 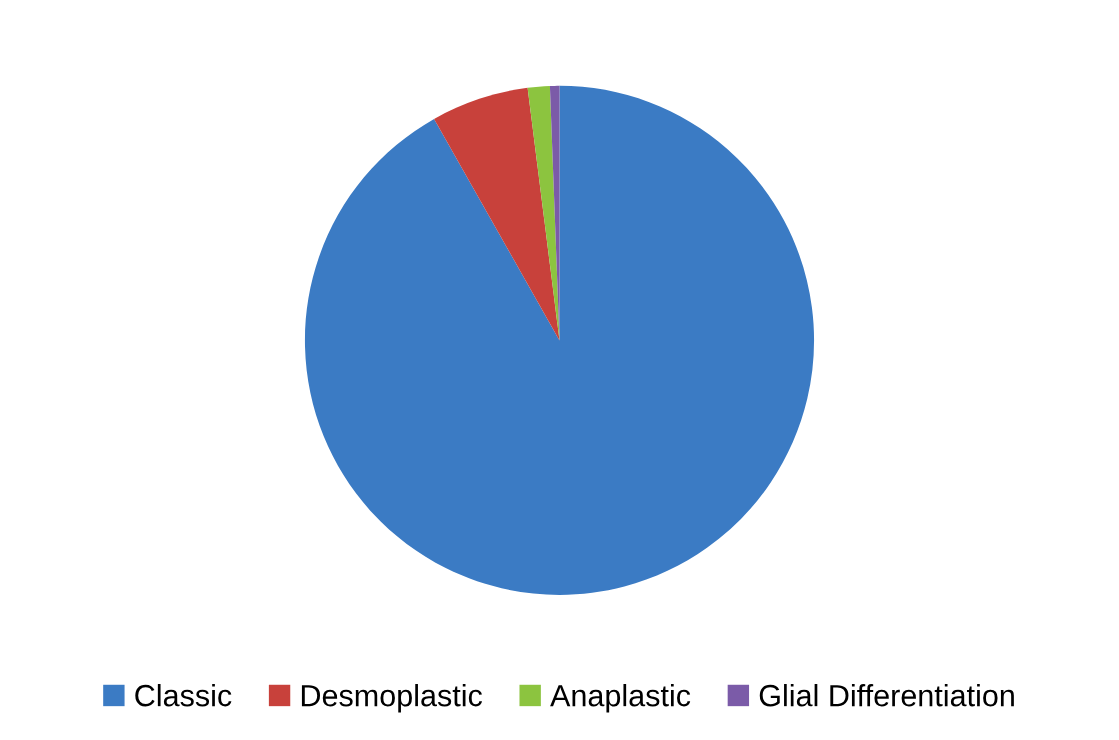 What do you see at coordinates (620, 698) in the screenshot?
I see `legend-label: Anaplastic` at bounding box center [620, 698].